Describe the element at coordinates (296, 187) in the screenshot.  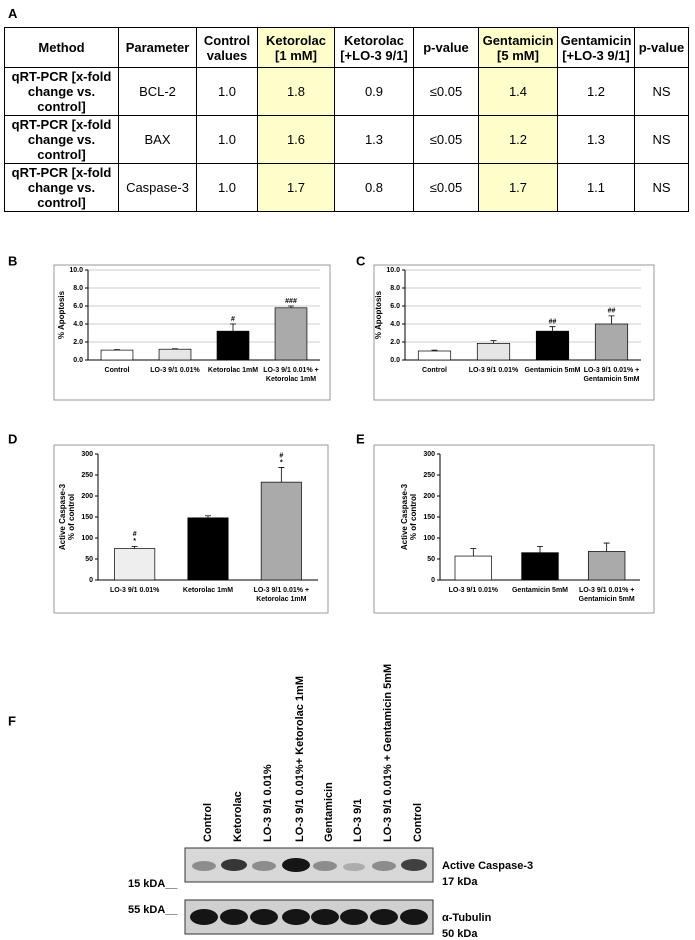
I see `table-cell: 1.7` at that location.